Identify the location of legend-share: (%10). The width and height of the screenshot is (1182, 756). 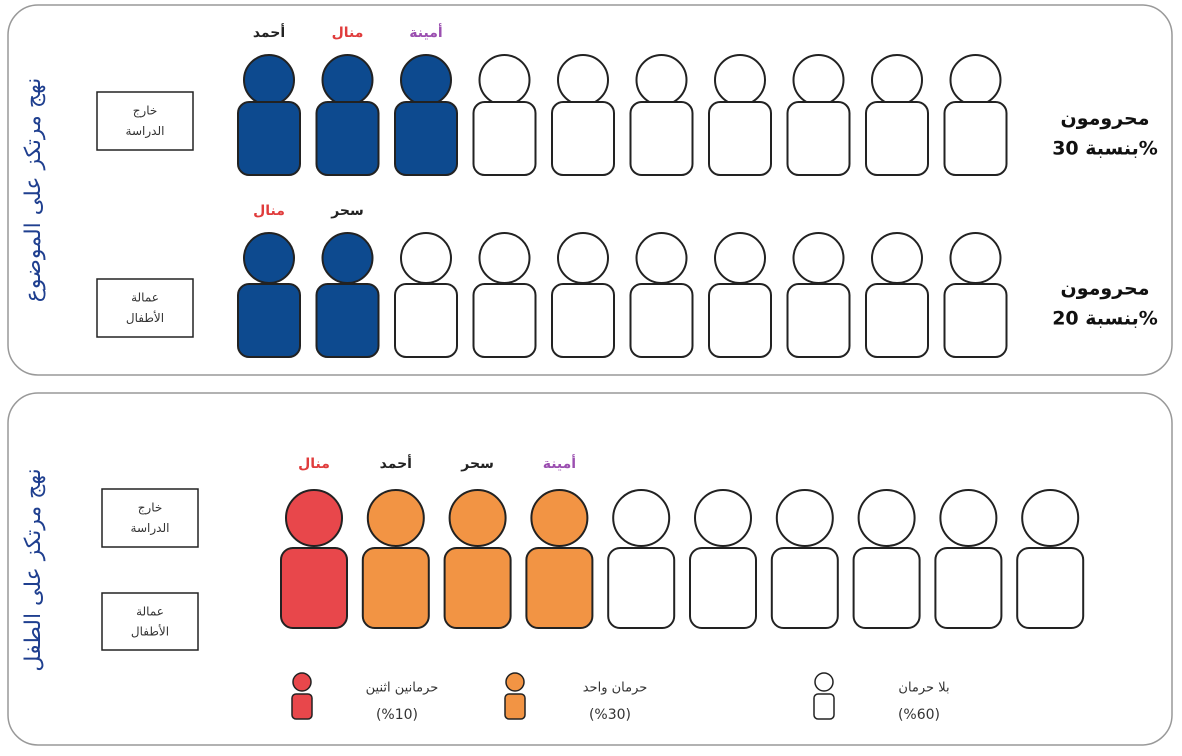
(397, 715).